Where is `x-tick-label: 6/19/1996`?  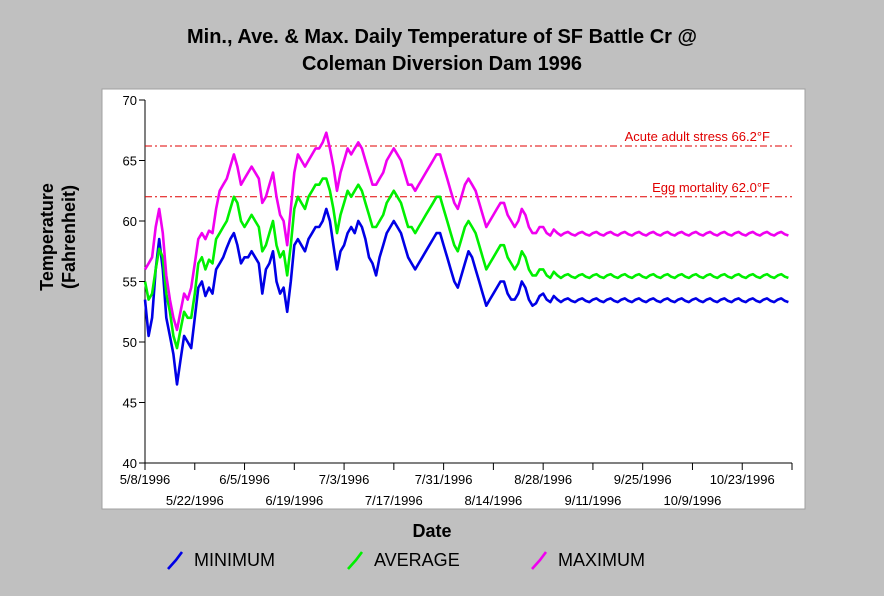 x-tick-label: 6/19/1996 is located at coordinates (294, 500).